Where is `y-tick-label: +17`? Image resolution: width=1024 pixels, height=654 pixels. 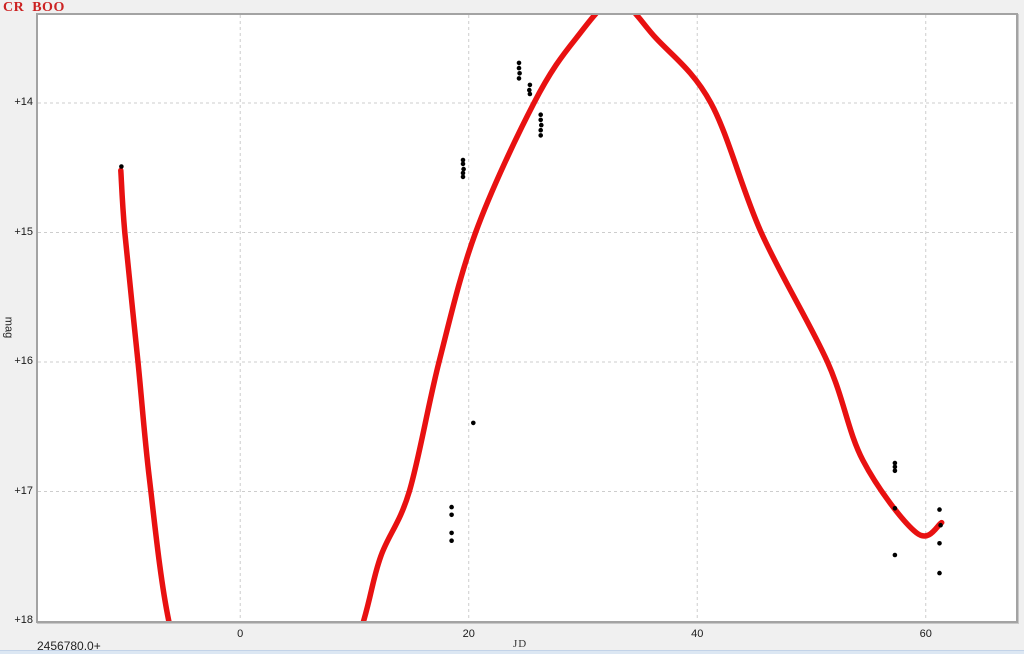 y-tick-label: +17 is located at coordinates (23, 490).